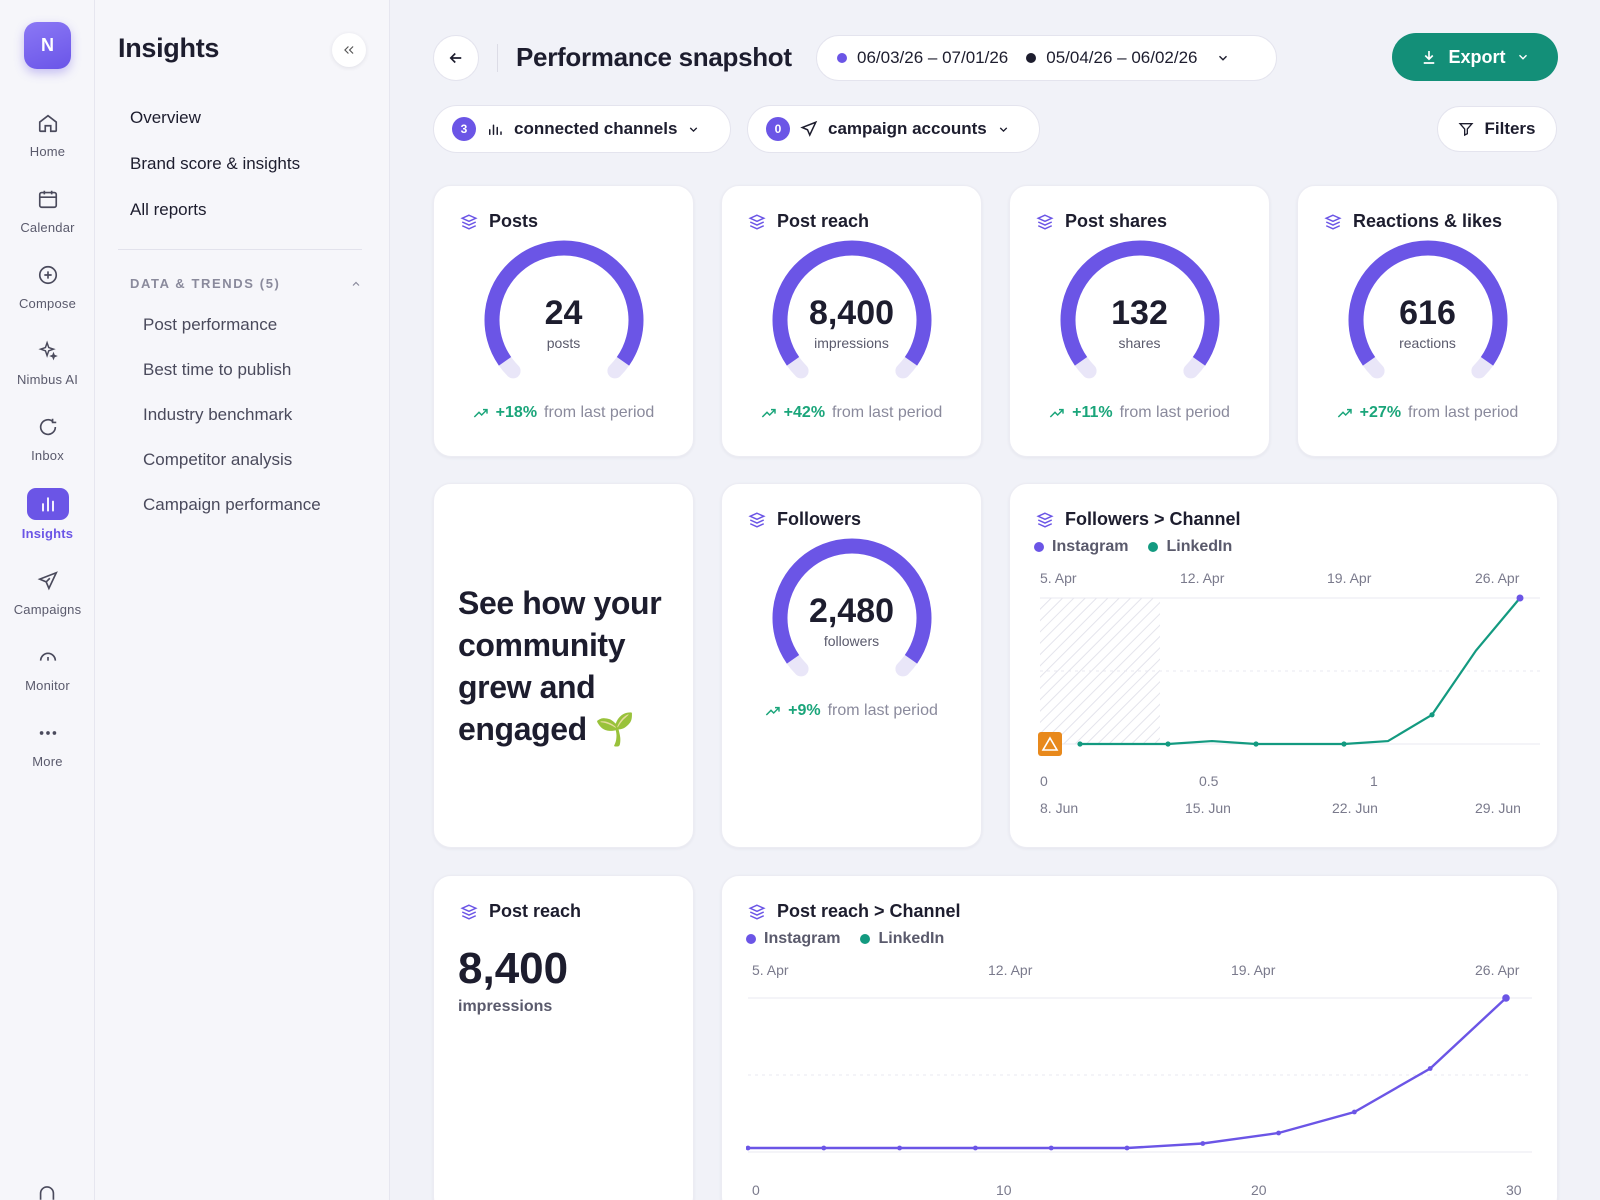  What do you see at coordinates (47, 521) in the screenshot?
I see `rail-item-insights: Insights` at bounding box center [47, 521].